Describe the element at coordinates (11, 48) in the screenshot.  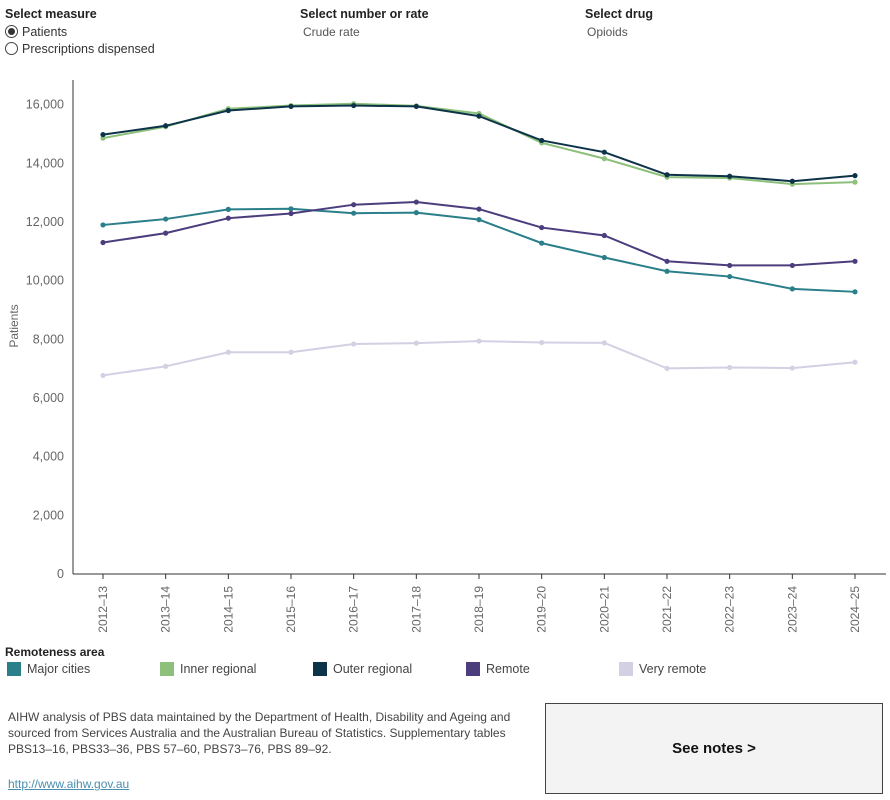
I see `radio-unselected-icon` at that location.